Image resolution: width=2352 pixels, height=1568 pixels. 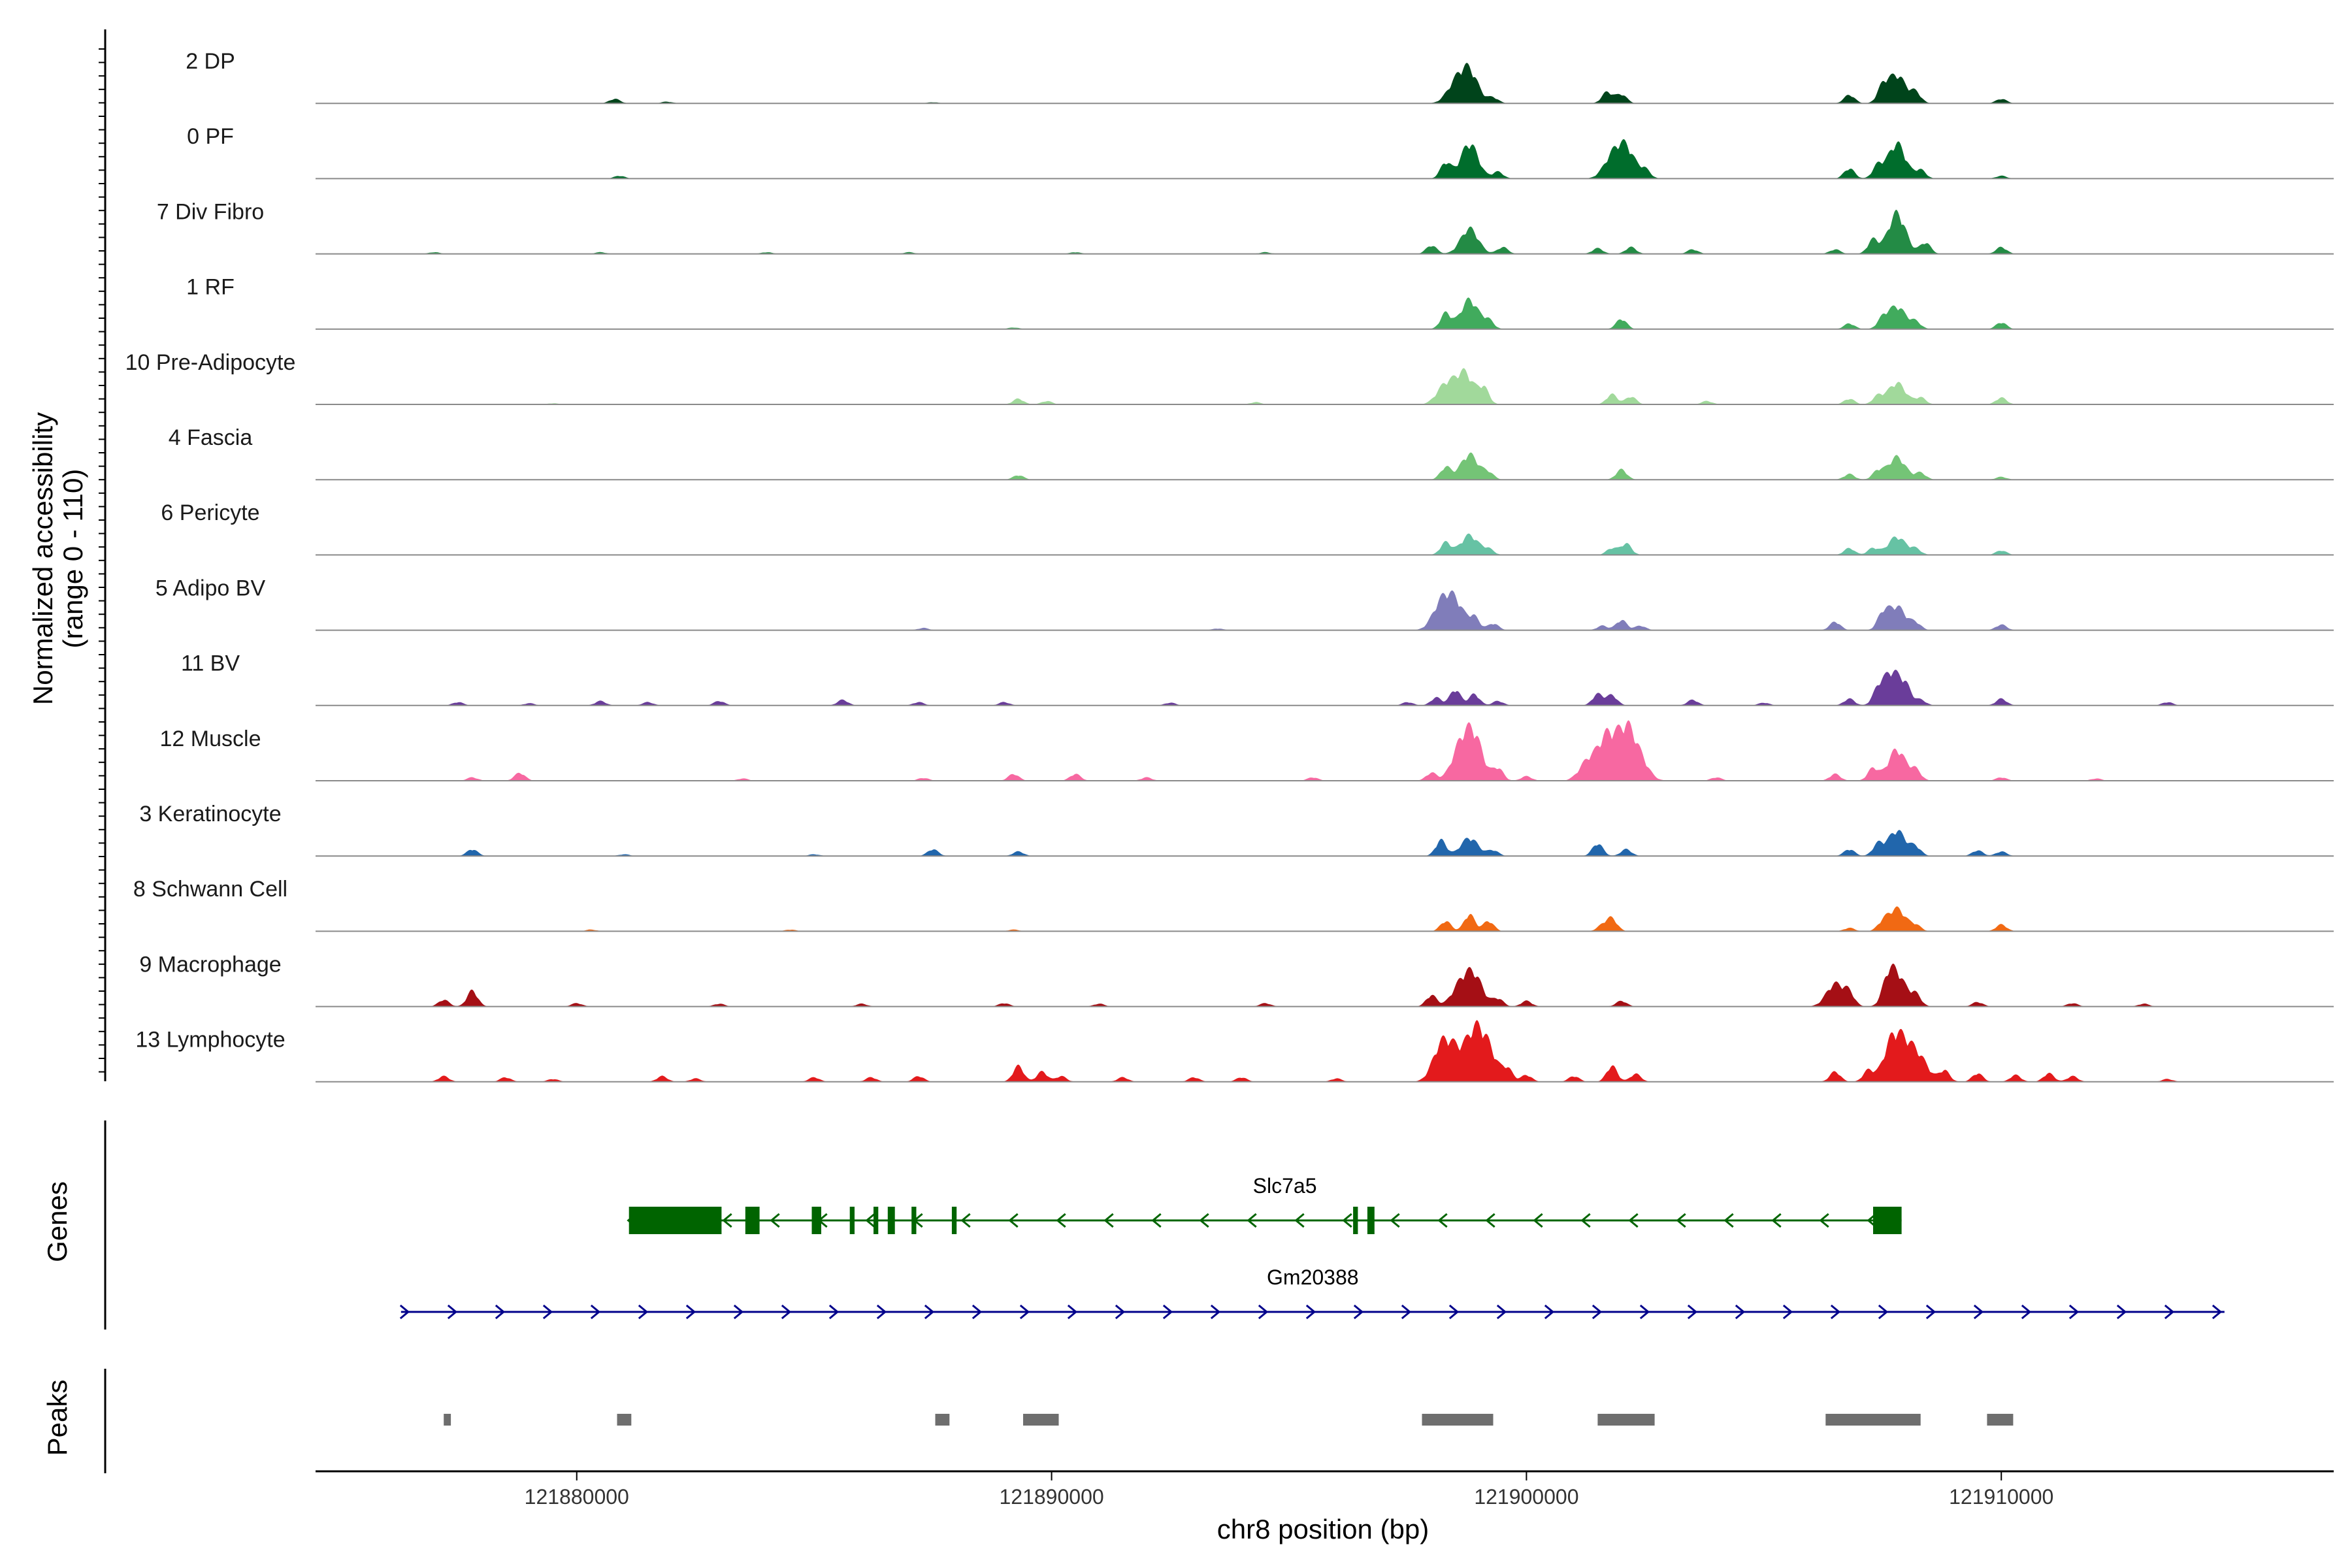 What do you see at coordinates (210, 211) in the screenshot?
I see `track-label: 7 Div Fibro` at bounding box center [210, 211].